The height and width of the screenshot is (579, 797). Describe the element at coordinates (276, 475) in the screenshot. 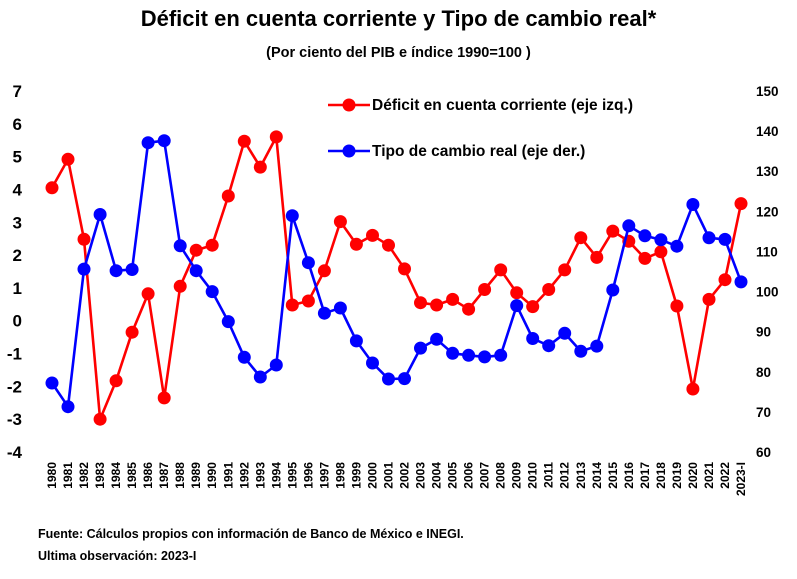

I see `x-tick-label: 1994` at that location.